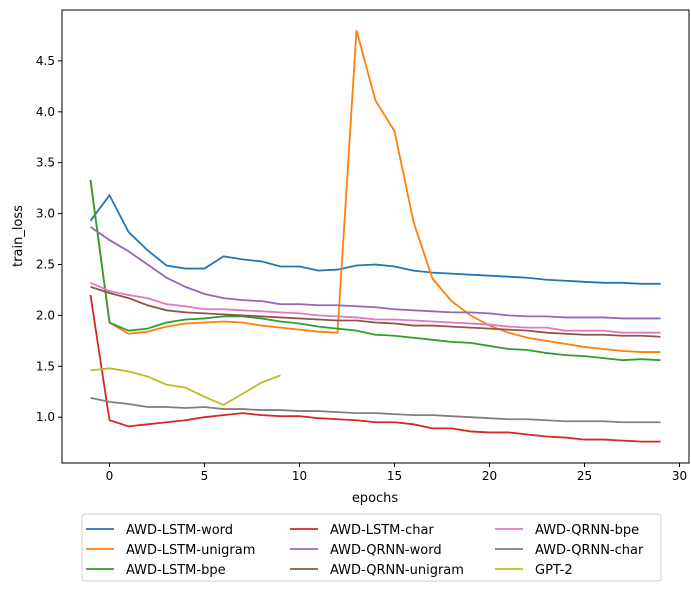  I want to click on y-tick-label: 1.5, so click(45, 366).